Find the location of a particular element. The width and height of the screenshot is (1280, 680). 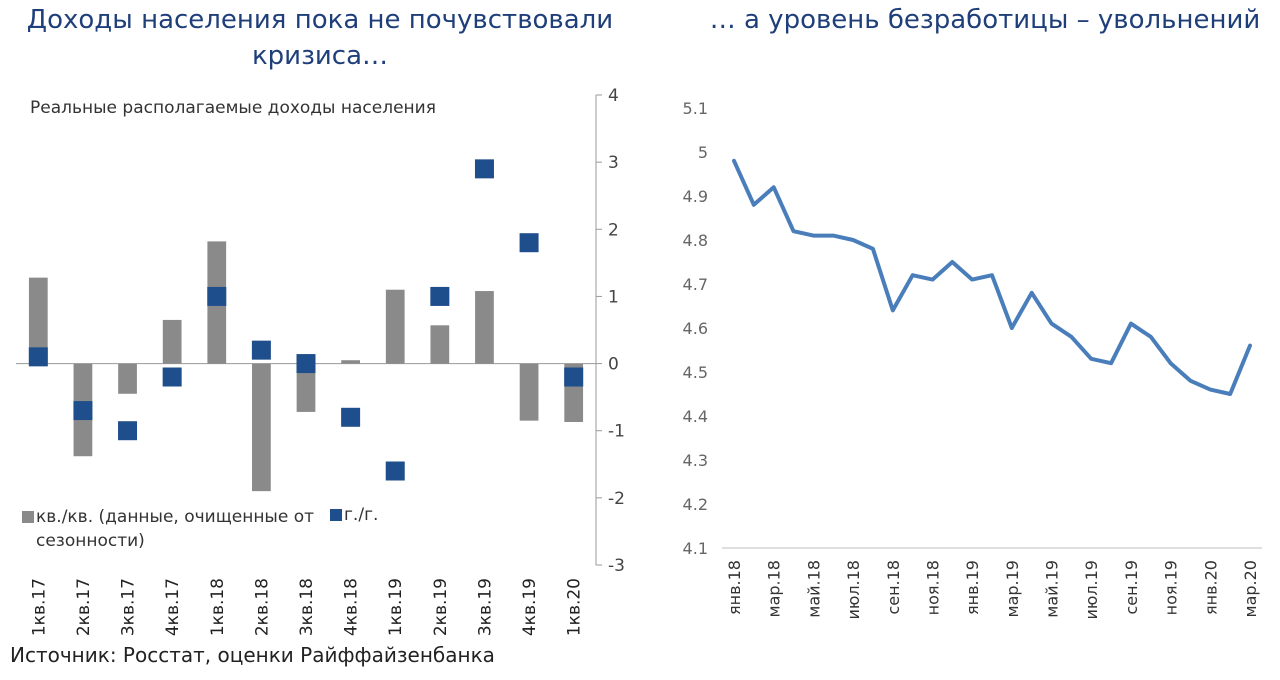

unemployment-x-tick-label: ноя.19 is located at coordinates (1171, 587).